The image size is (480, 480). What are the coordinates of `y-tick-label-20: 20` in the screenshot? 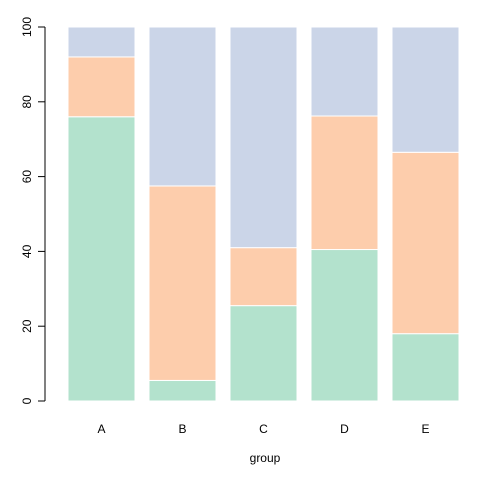 It's located at (27, 326).